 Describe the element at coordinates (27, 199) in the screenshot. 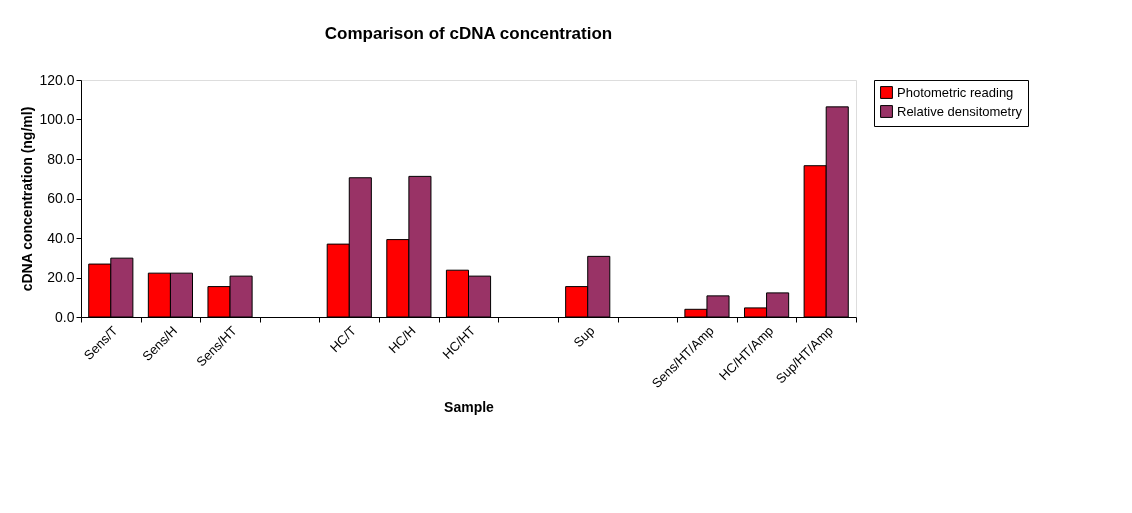

I see `y-axis-title: cDNA concentration (ng/ml)` at that location.